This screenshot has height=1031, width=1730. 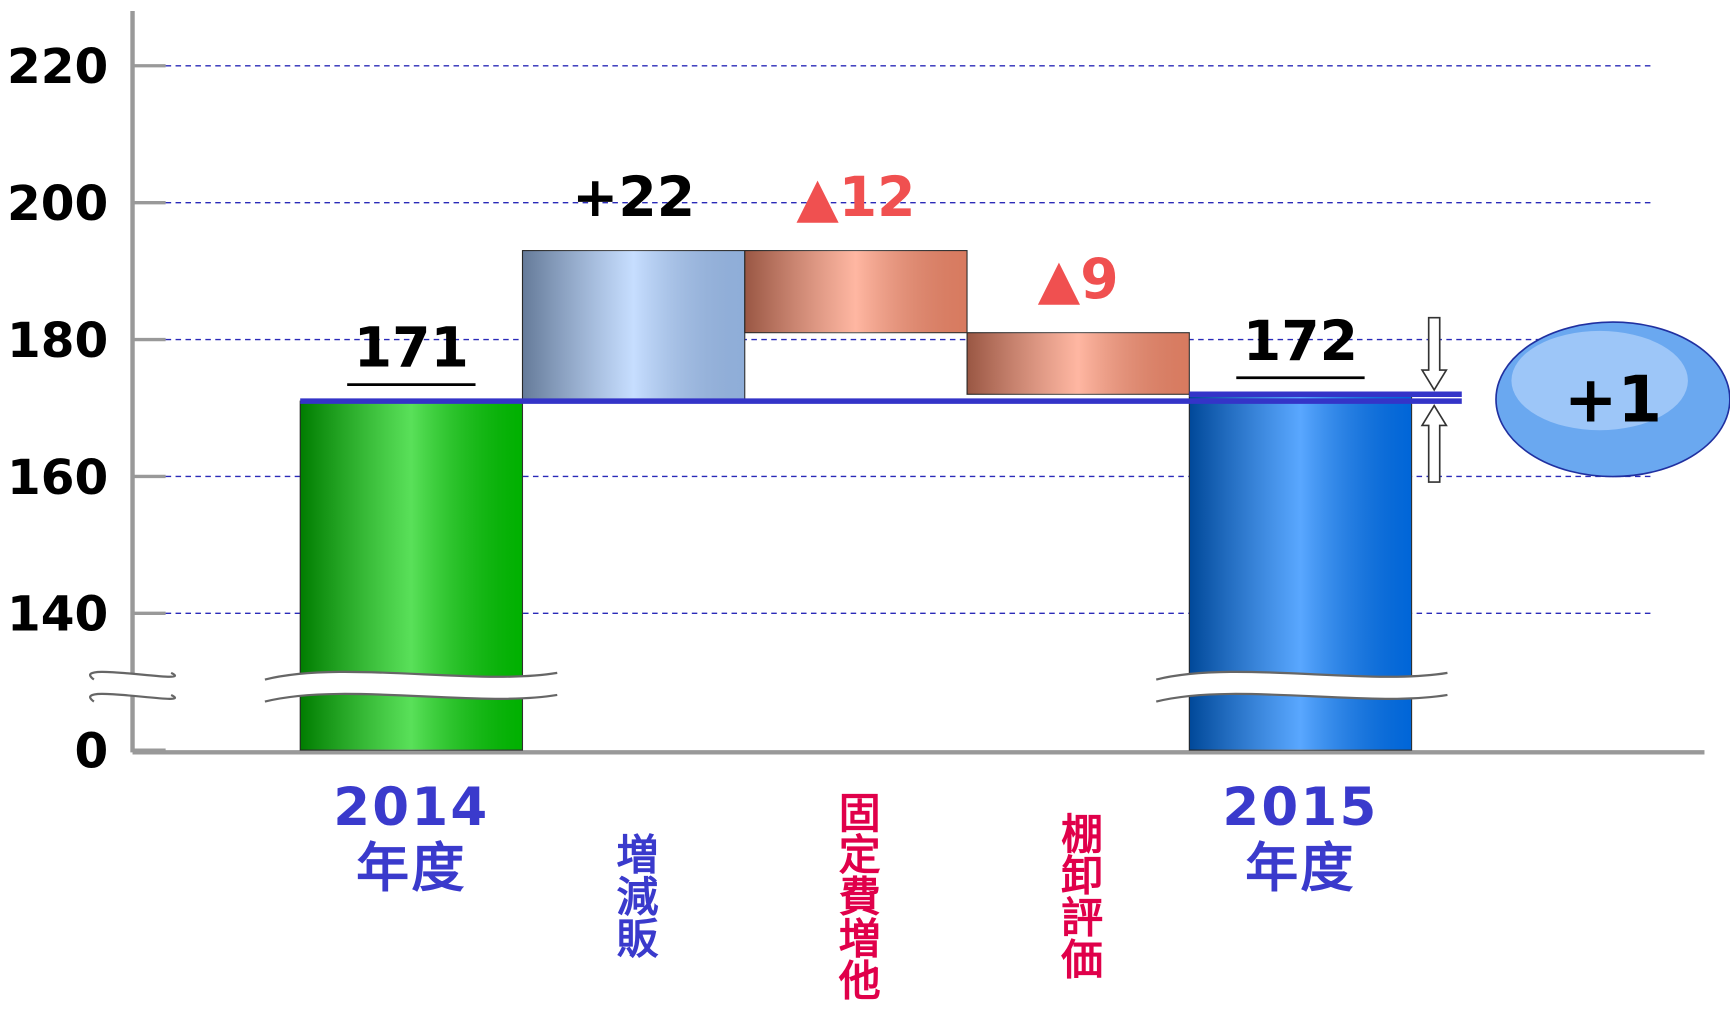 I want to click on y-tick-label: 200, so click(x=57, y=204).